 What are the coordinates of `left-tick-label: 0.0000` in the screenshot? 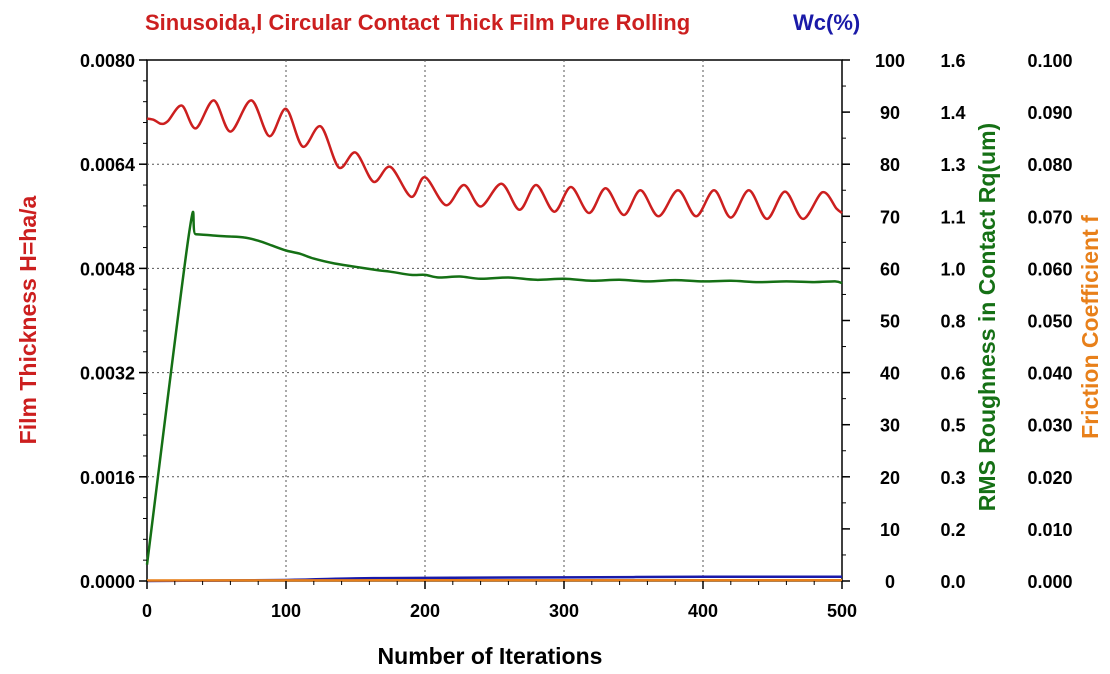 It's located at (107, 582).